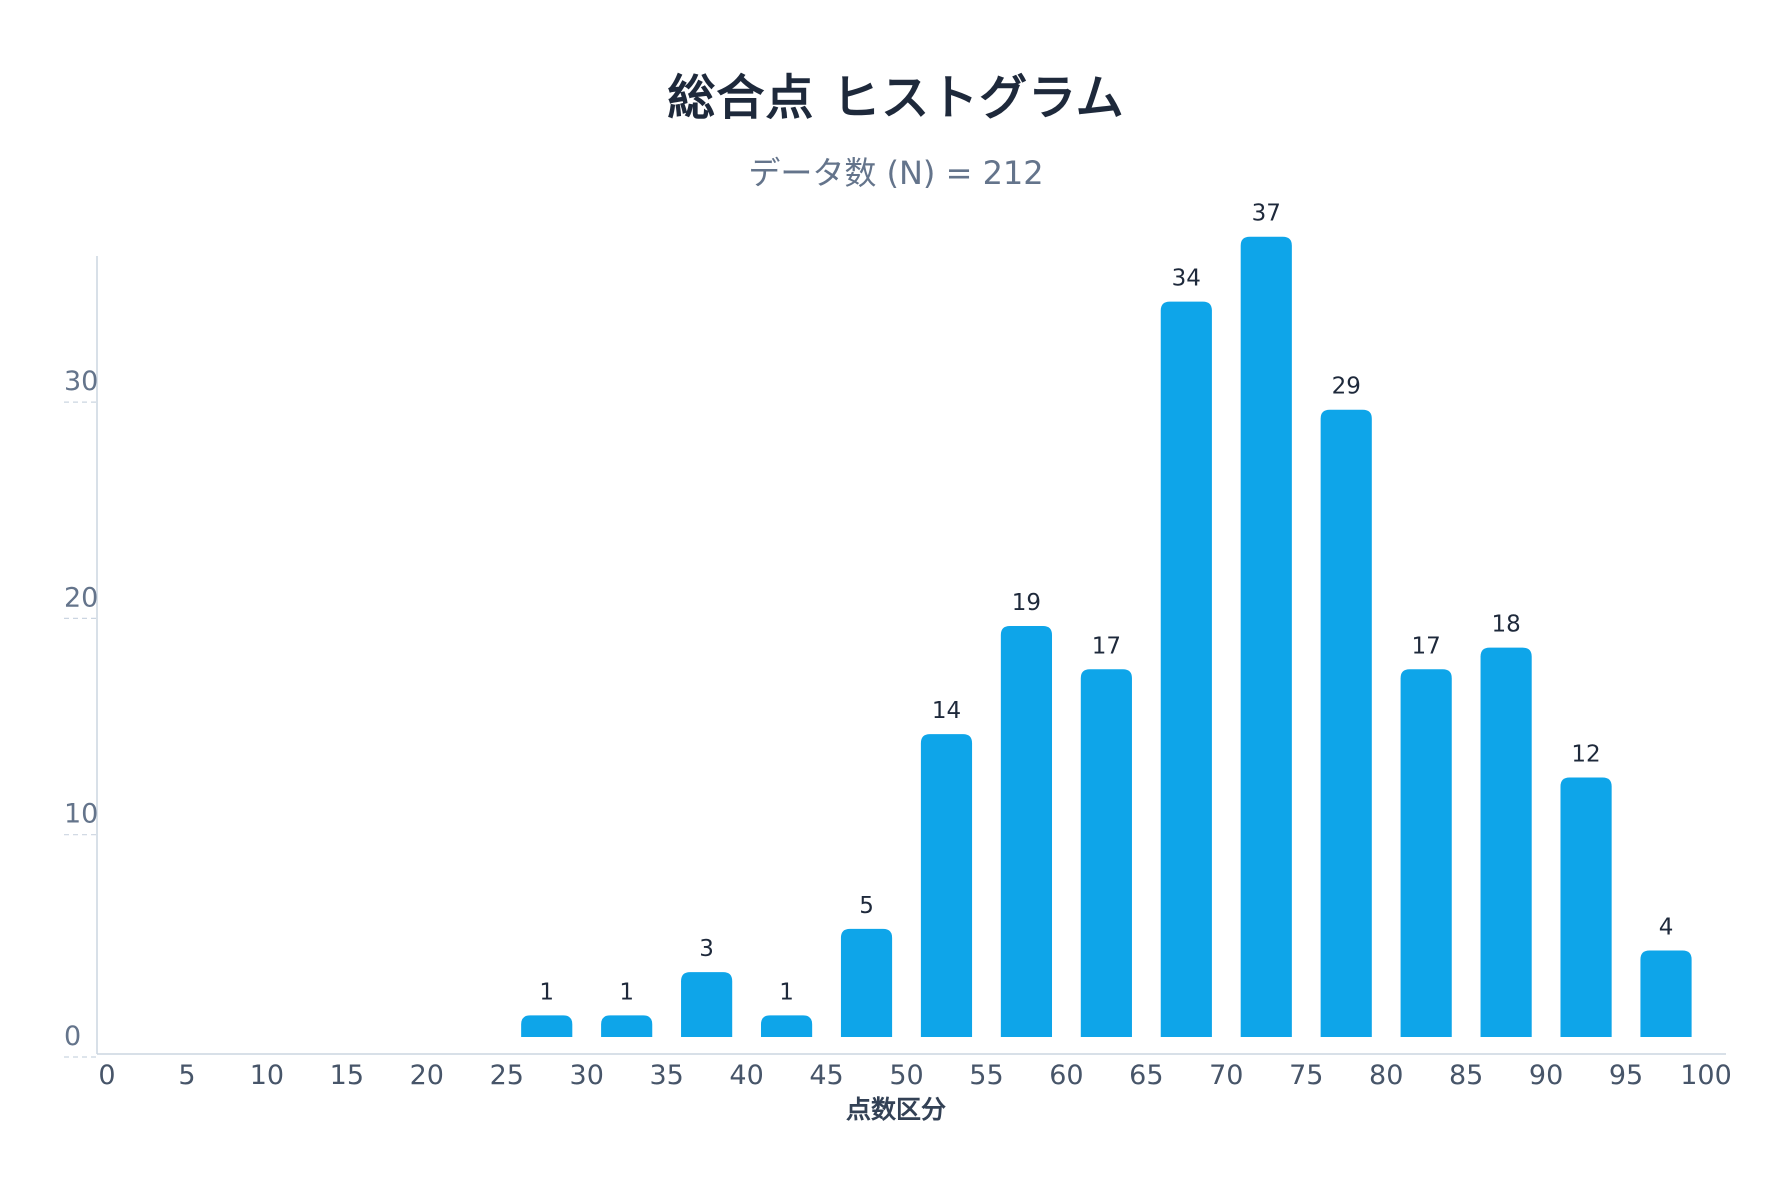 This screenshot has height=1192, width=1792. I want to click on bar-value-label: 5, so click(866, 906).